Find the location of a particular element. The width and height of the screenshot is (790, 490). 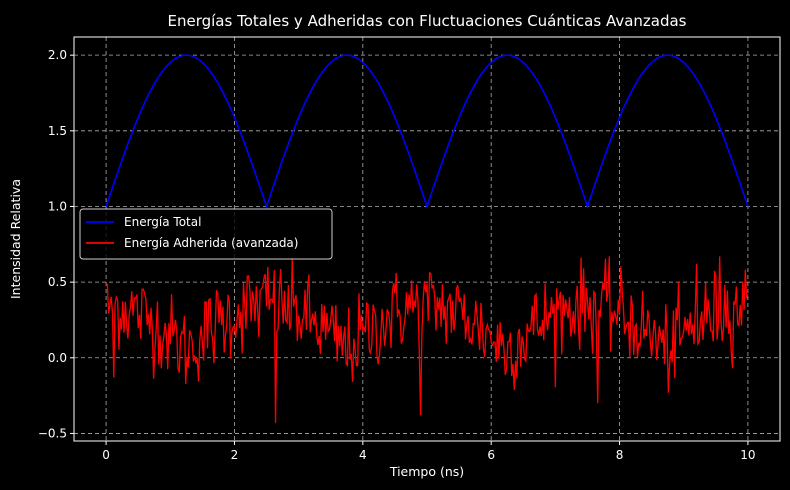

y-tick-label: 0.5 is located at coordinates (57, 282).